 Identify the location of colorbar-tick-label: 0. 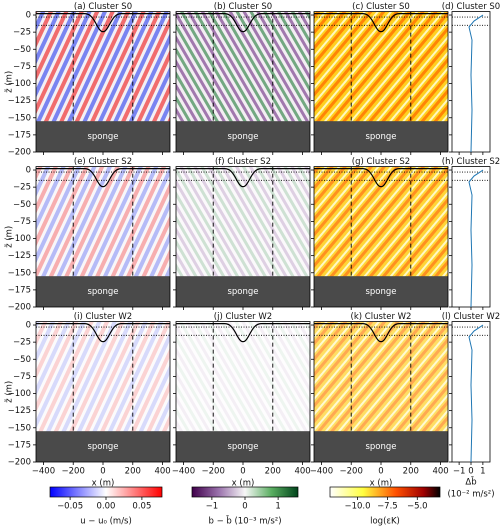
(244, 507).